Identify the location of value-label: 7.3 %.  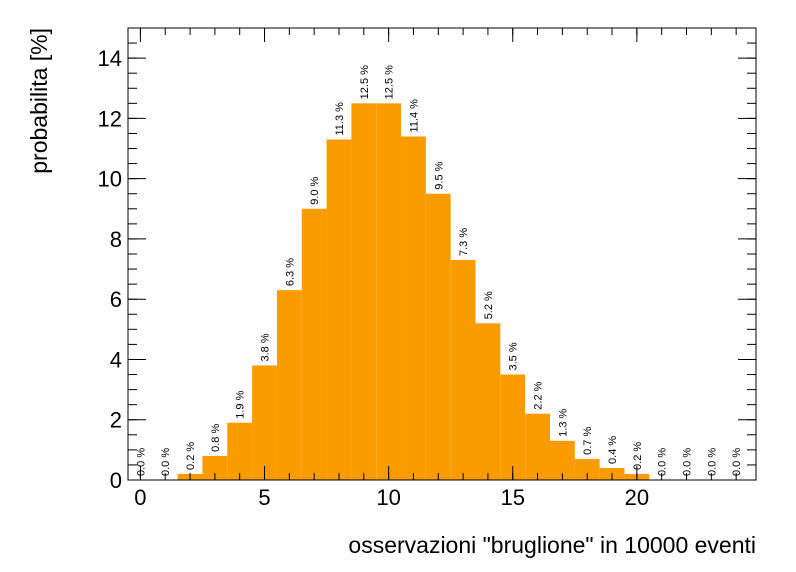
(464, 242).